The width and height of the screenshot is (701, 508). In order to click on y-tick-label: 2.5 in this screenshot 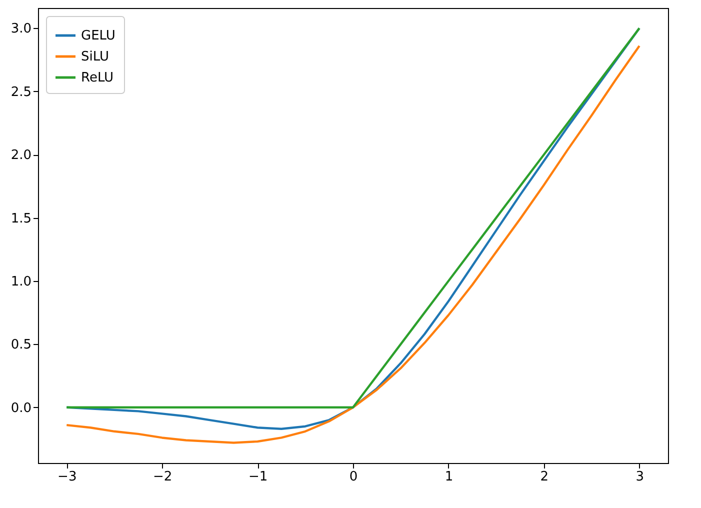, I will do `click(21, 92)`.